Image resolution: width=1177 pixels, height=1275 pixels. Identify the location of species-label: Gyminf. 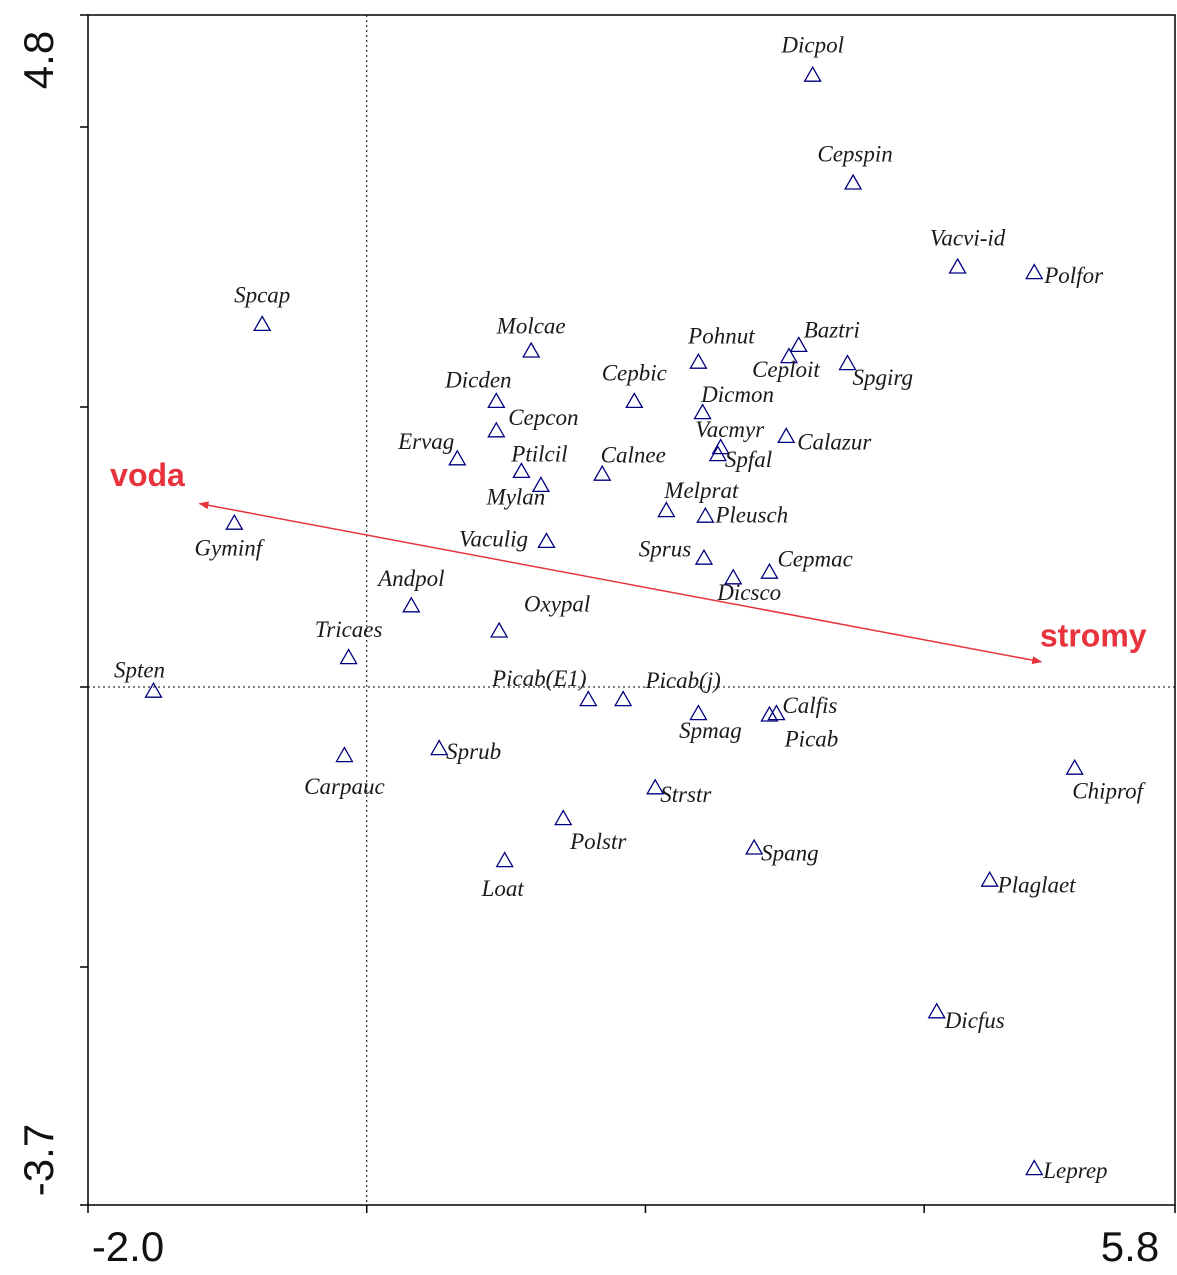
(229, 547).